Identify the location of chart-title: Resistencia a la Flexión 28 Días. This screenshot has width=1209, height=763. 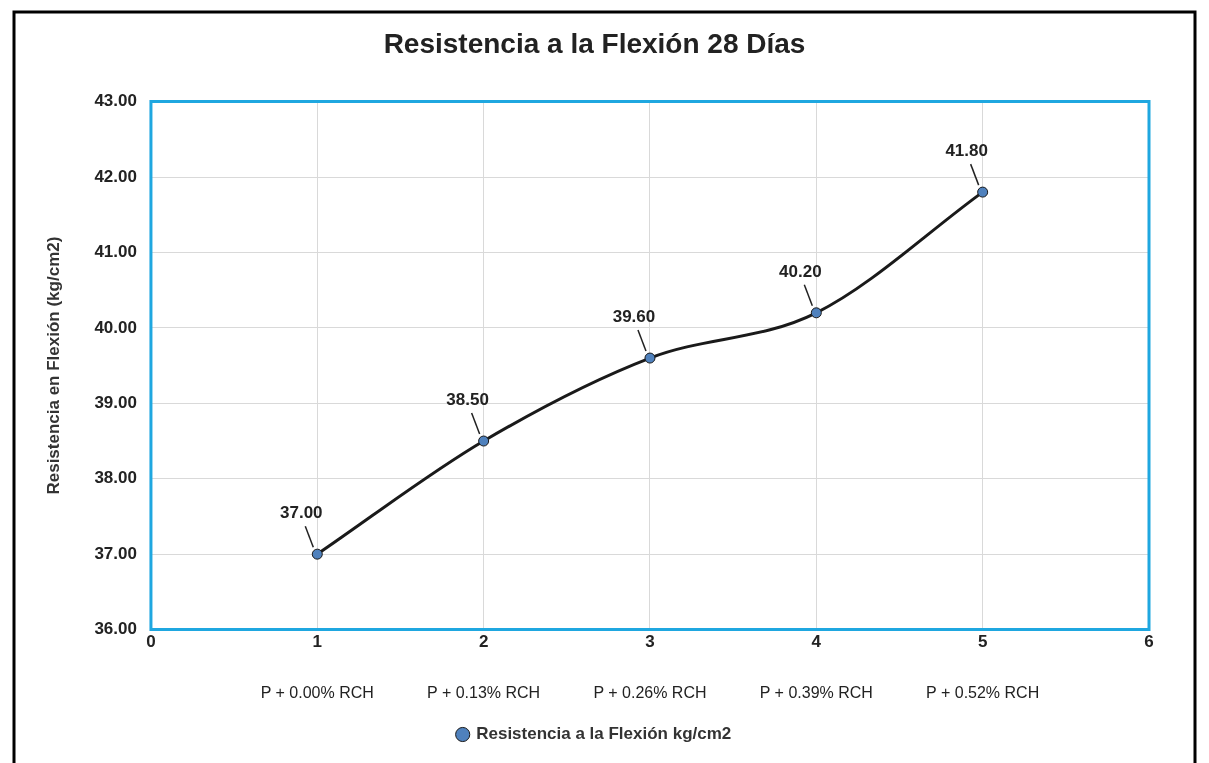
(594, 43).